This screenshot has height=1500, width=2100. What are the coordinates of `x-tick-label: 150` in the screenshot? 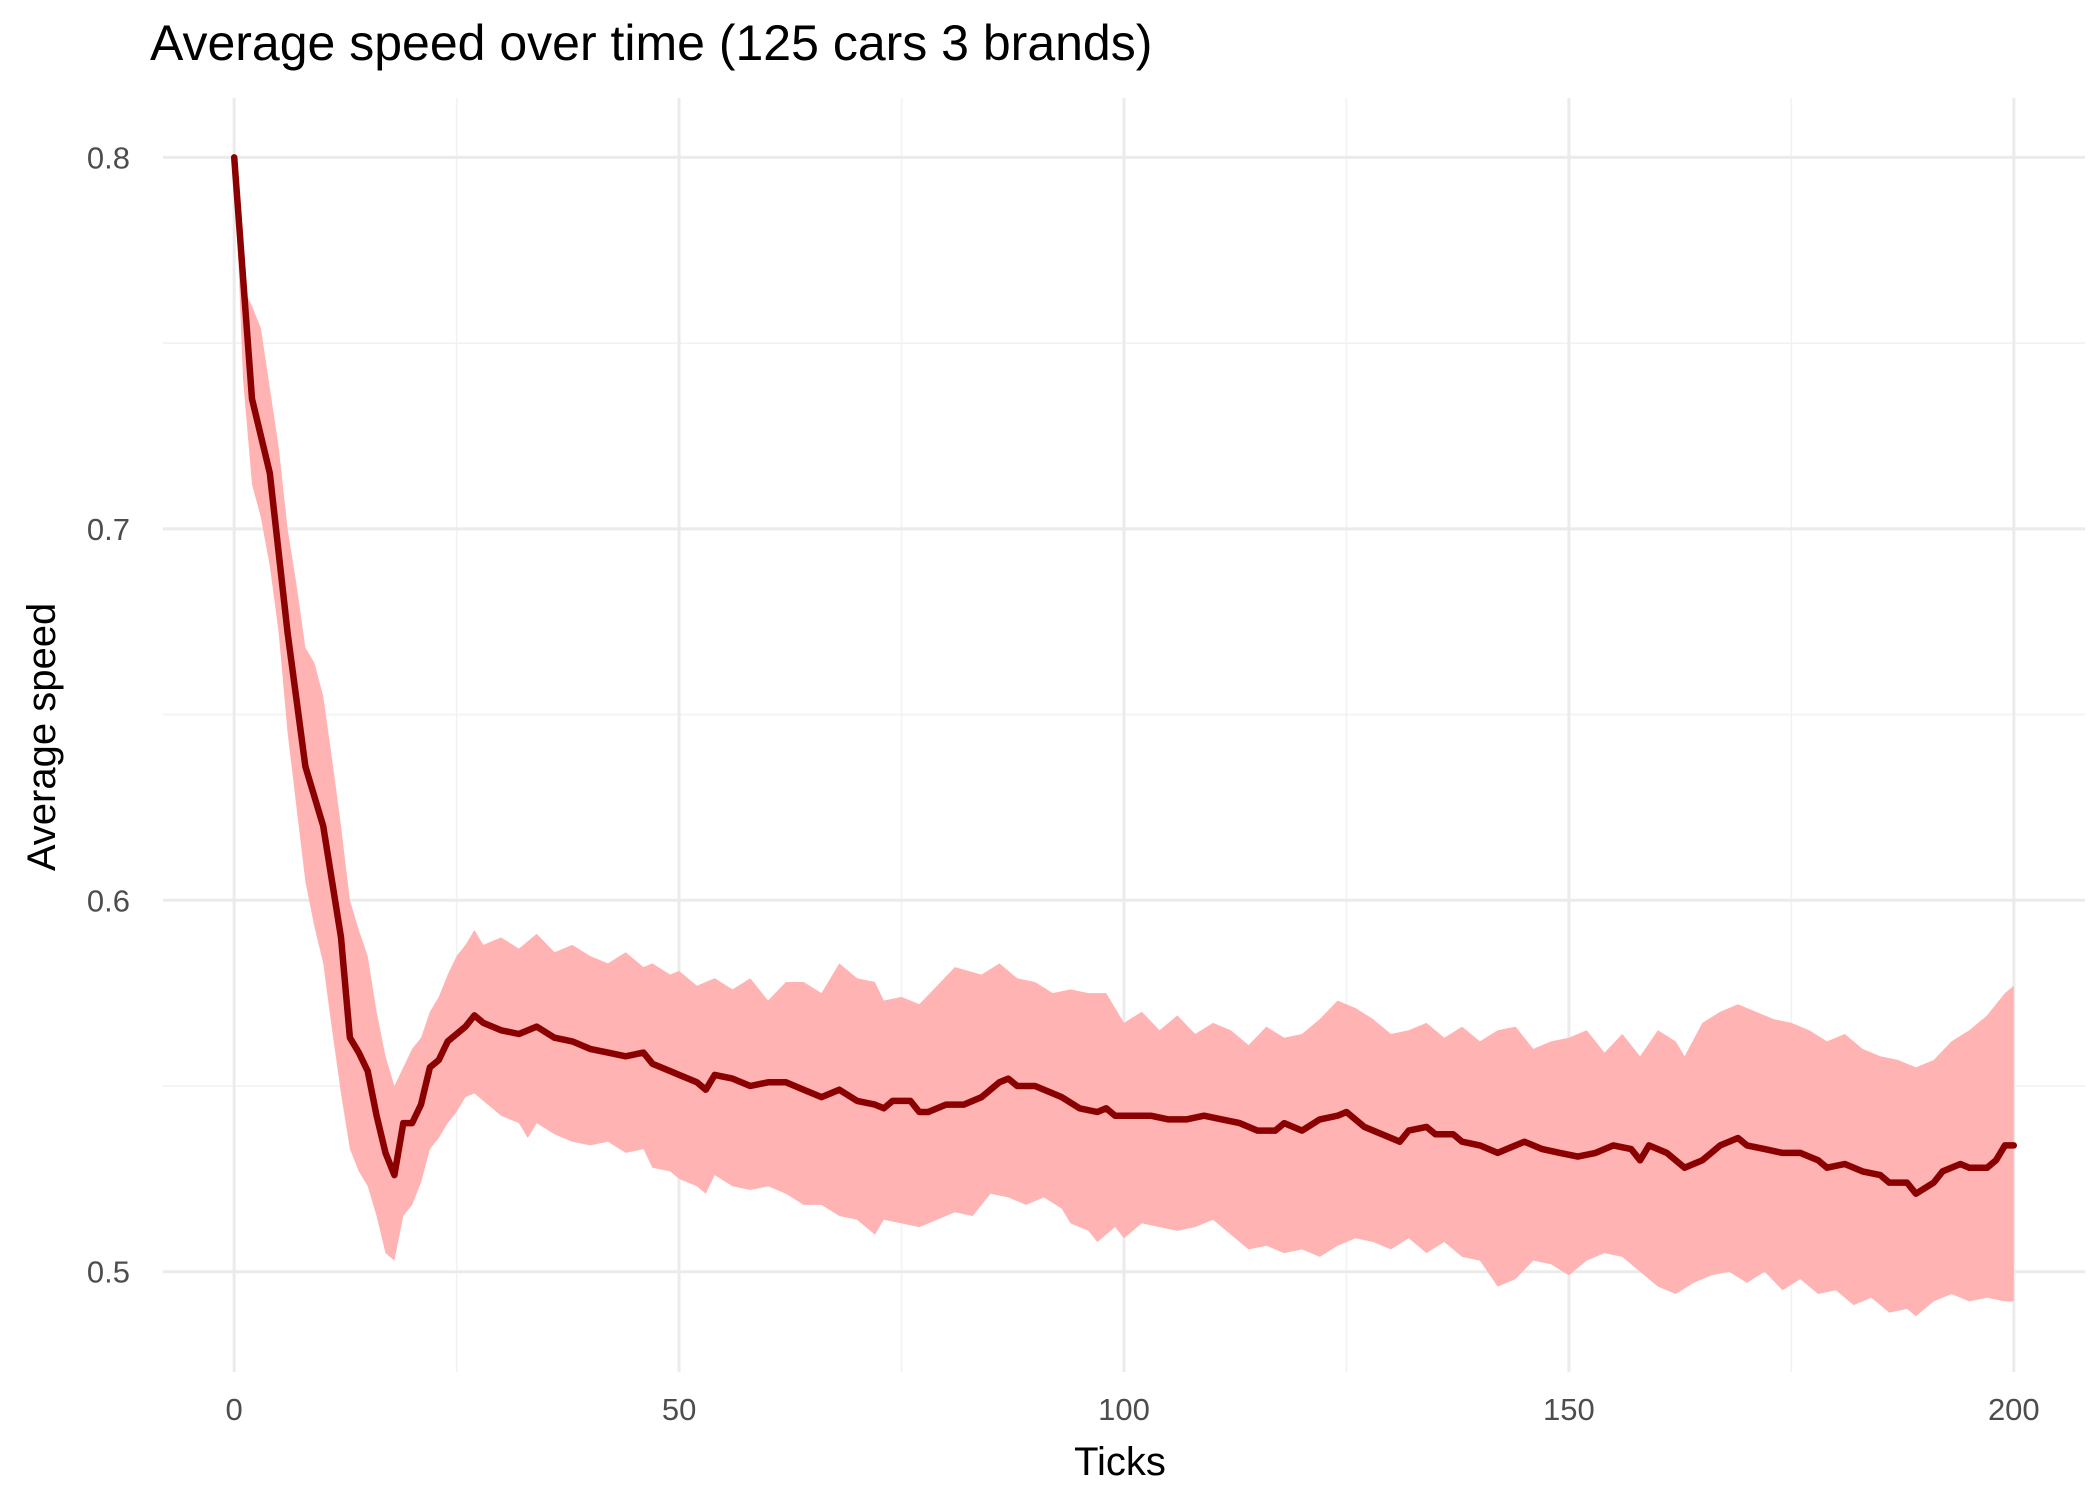 It's located at (1569, 1409).